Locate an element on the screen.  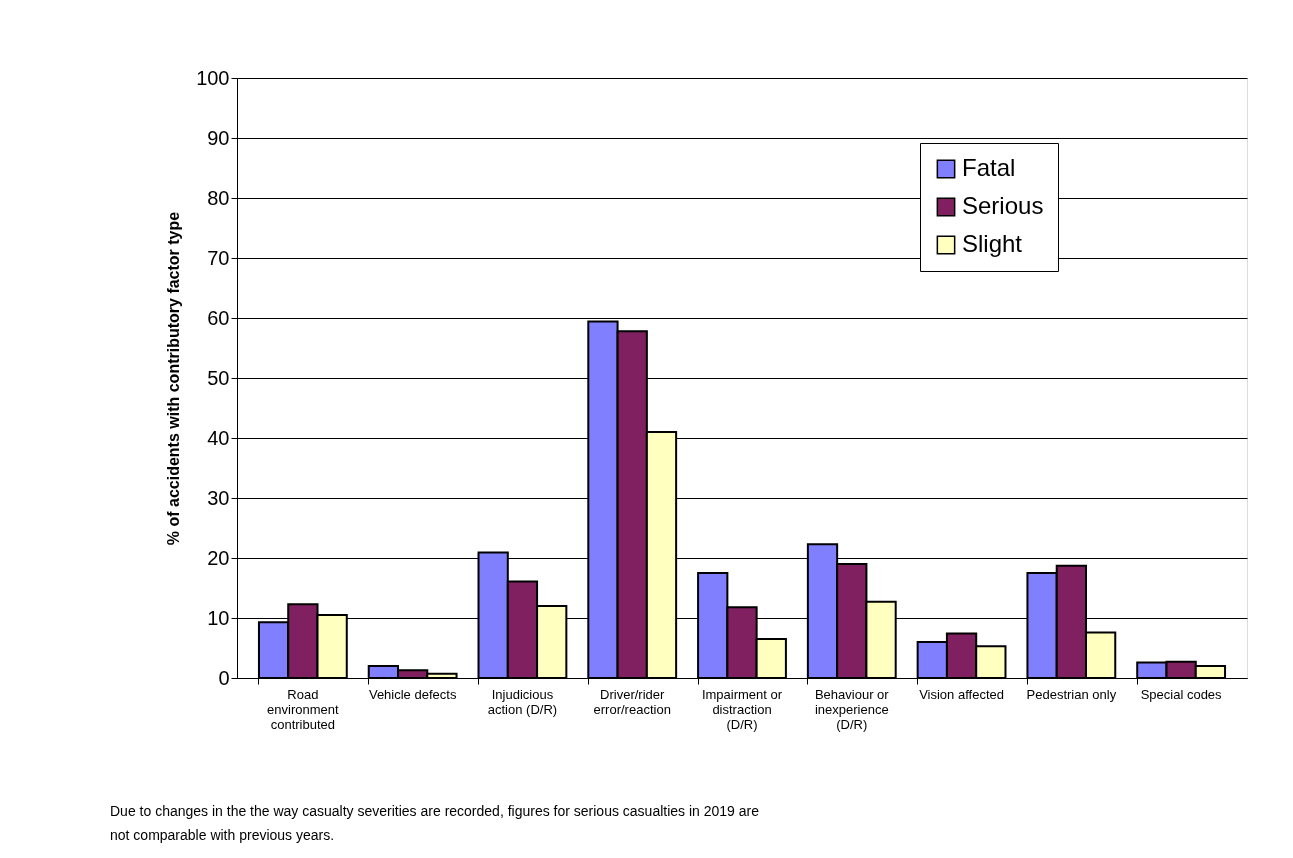
x-tick-label: Vehicle defects is located at coordinates (412, 694).